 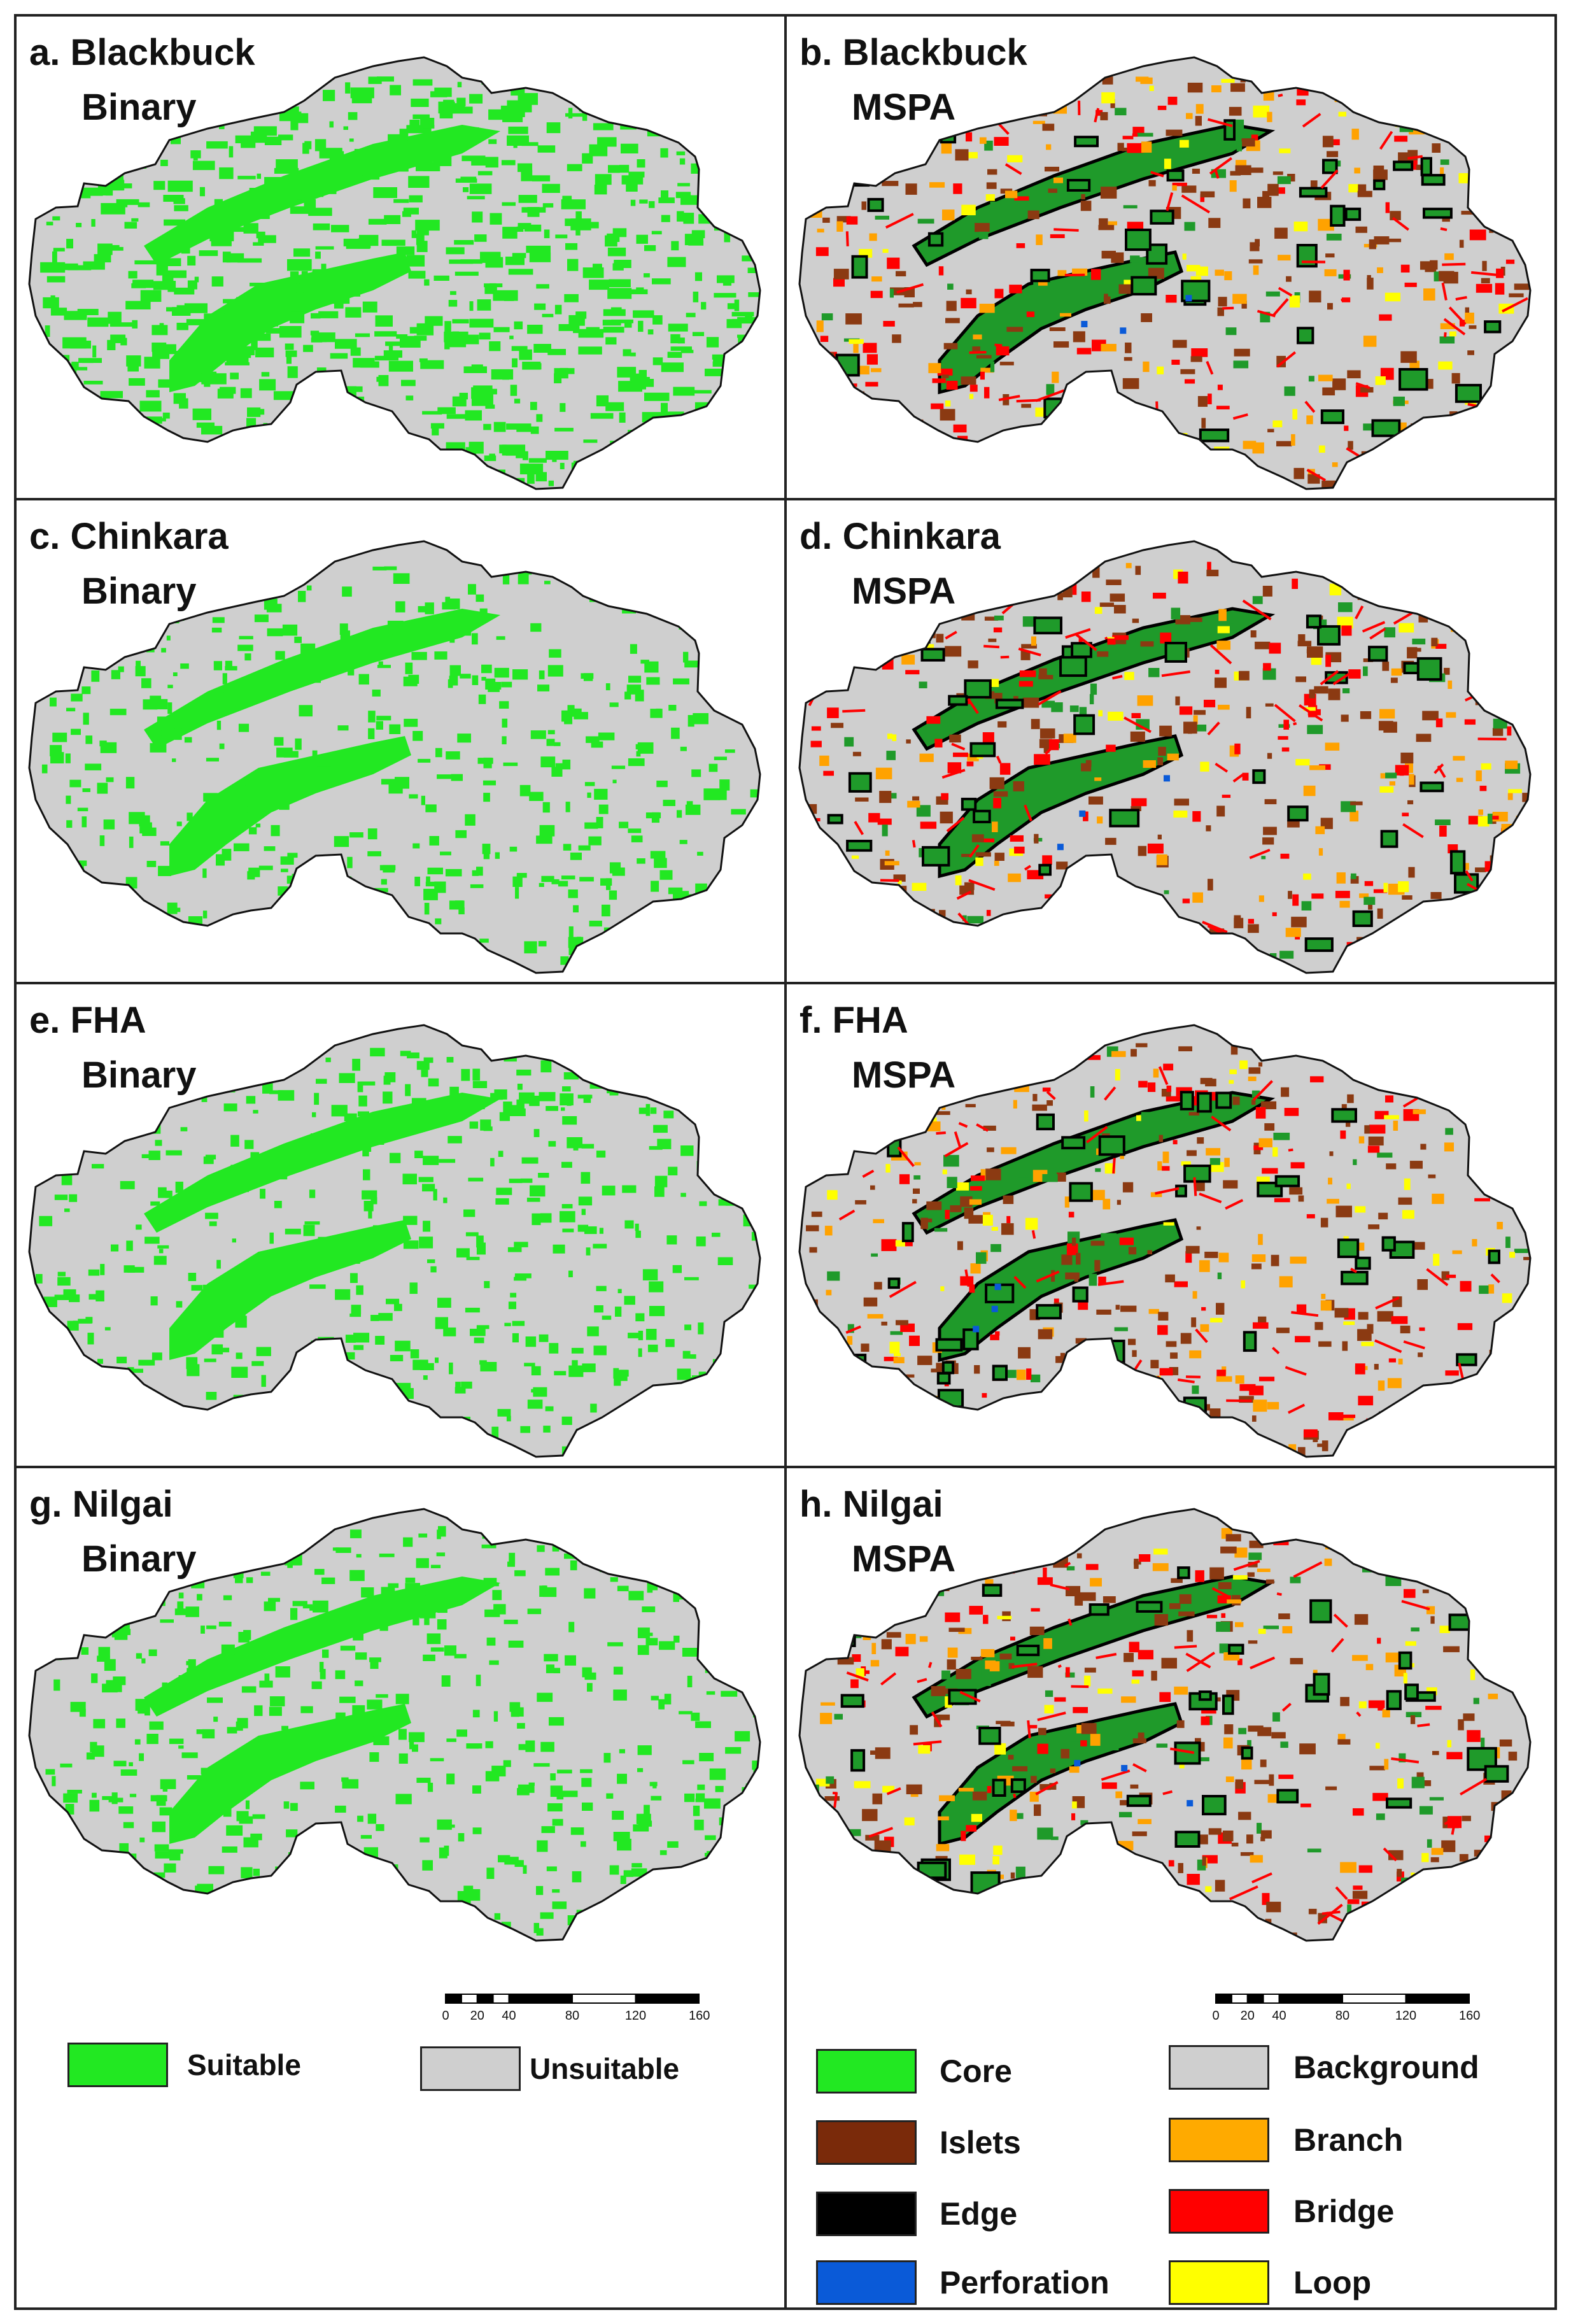 I want to click on scalebar-tick-label: 160 km, so click(x=700, y=2016).